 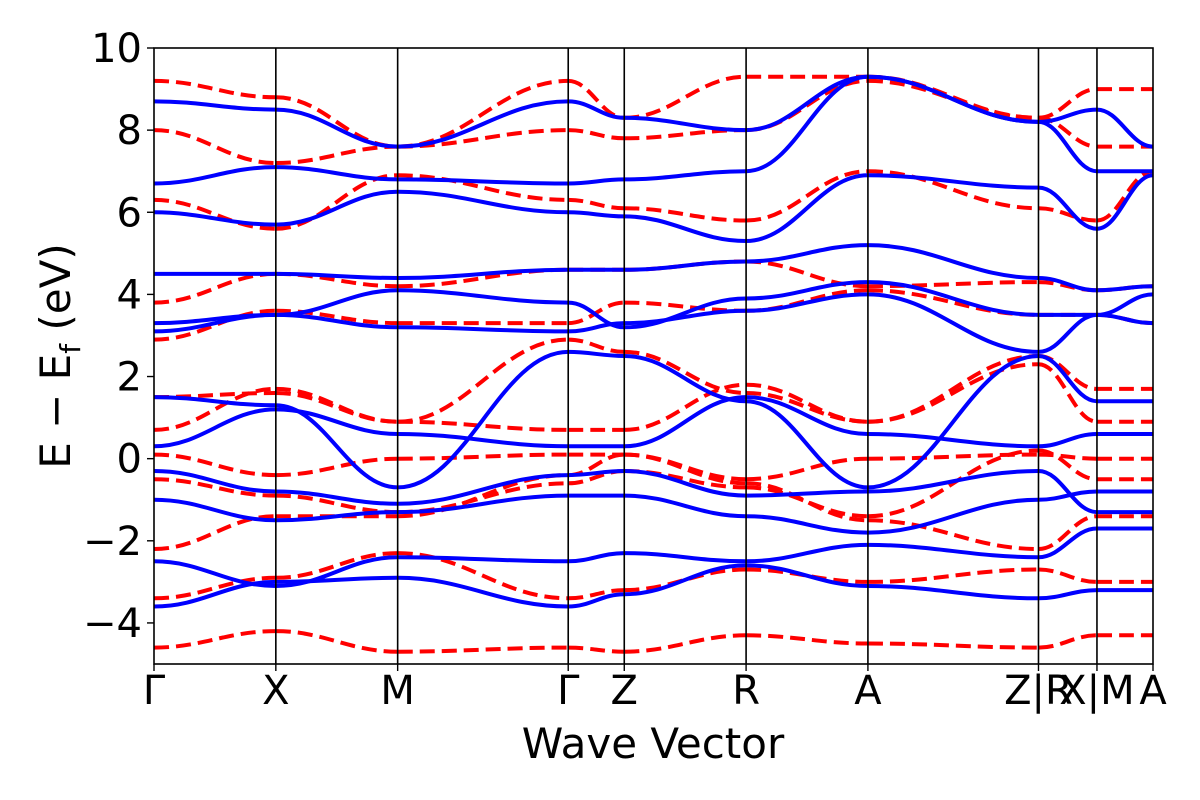 What do you see at coordinates (112, 542) in the screenshot?
I see `y-tick-label-1: −2` at bounding box center [112, 542].